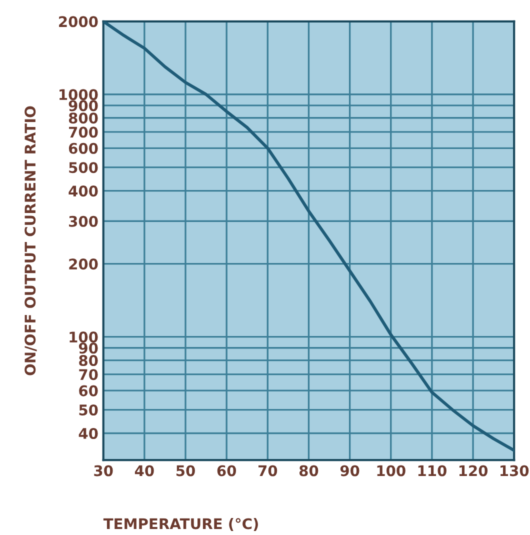 This screenshot has width=530, height=535. What do you see at coordinates (83, 191) in the screenshot?
I see `y-tick-label: 400` at bounding box center [83, 191].